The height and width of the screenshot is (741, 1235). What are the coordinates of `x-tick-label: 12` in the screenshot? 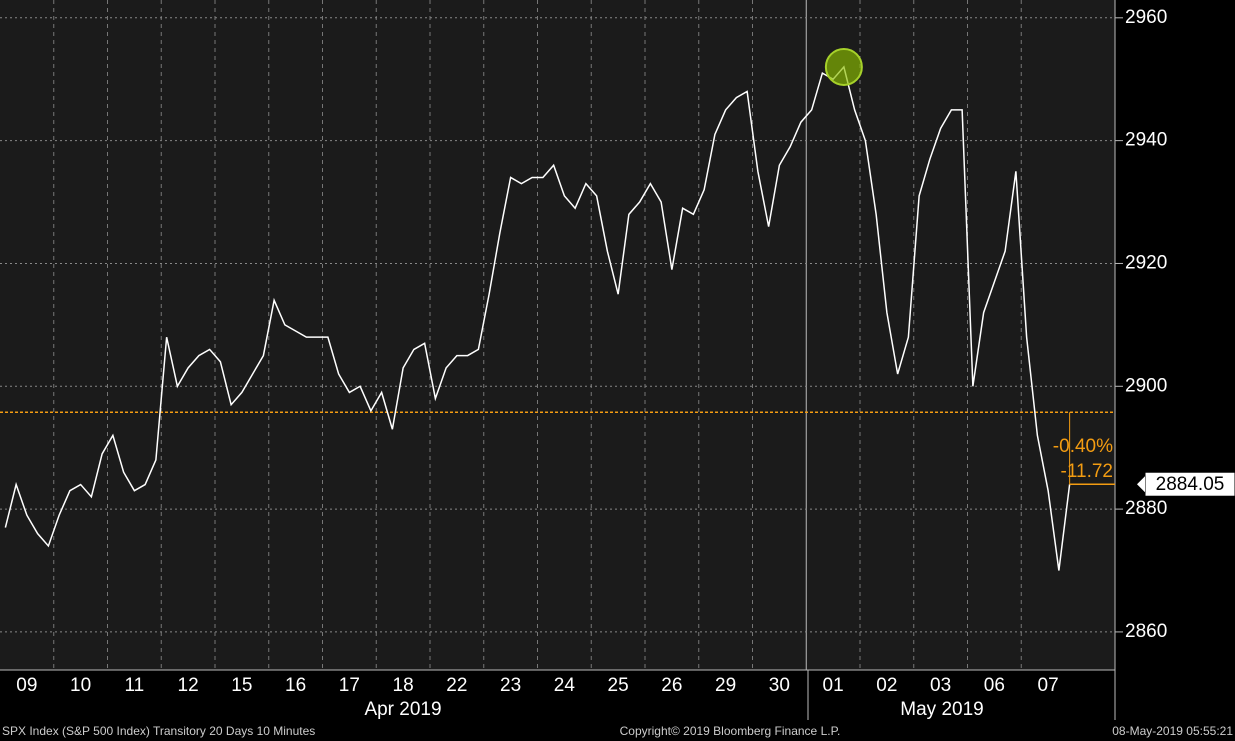 It's located at (188, 685).